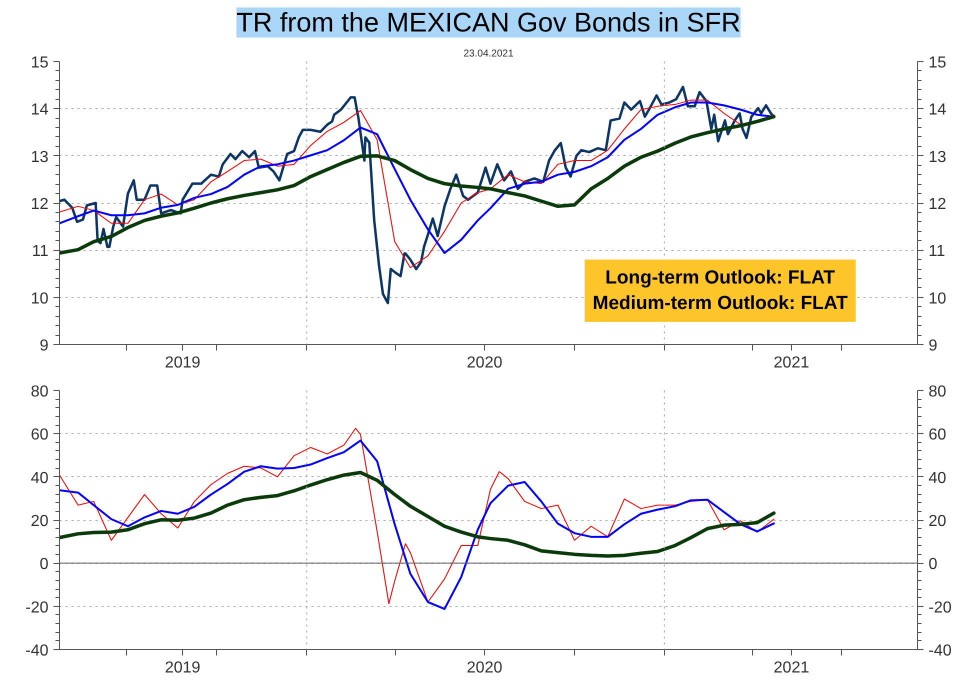 The image size is (978, 685). What do you see at coordinates (39, 435) in the screenshot?
I see `y-tick-label: 60` at bounding box center [39, 435].